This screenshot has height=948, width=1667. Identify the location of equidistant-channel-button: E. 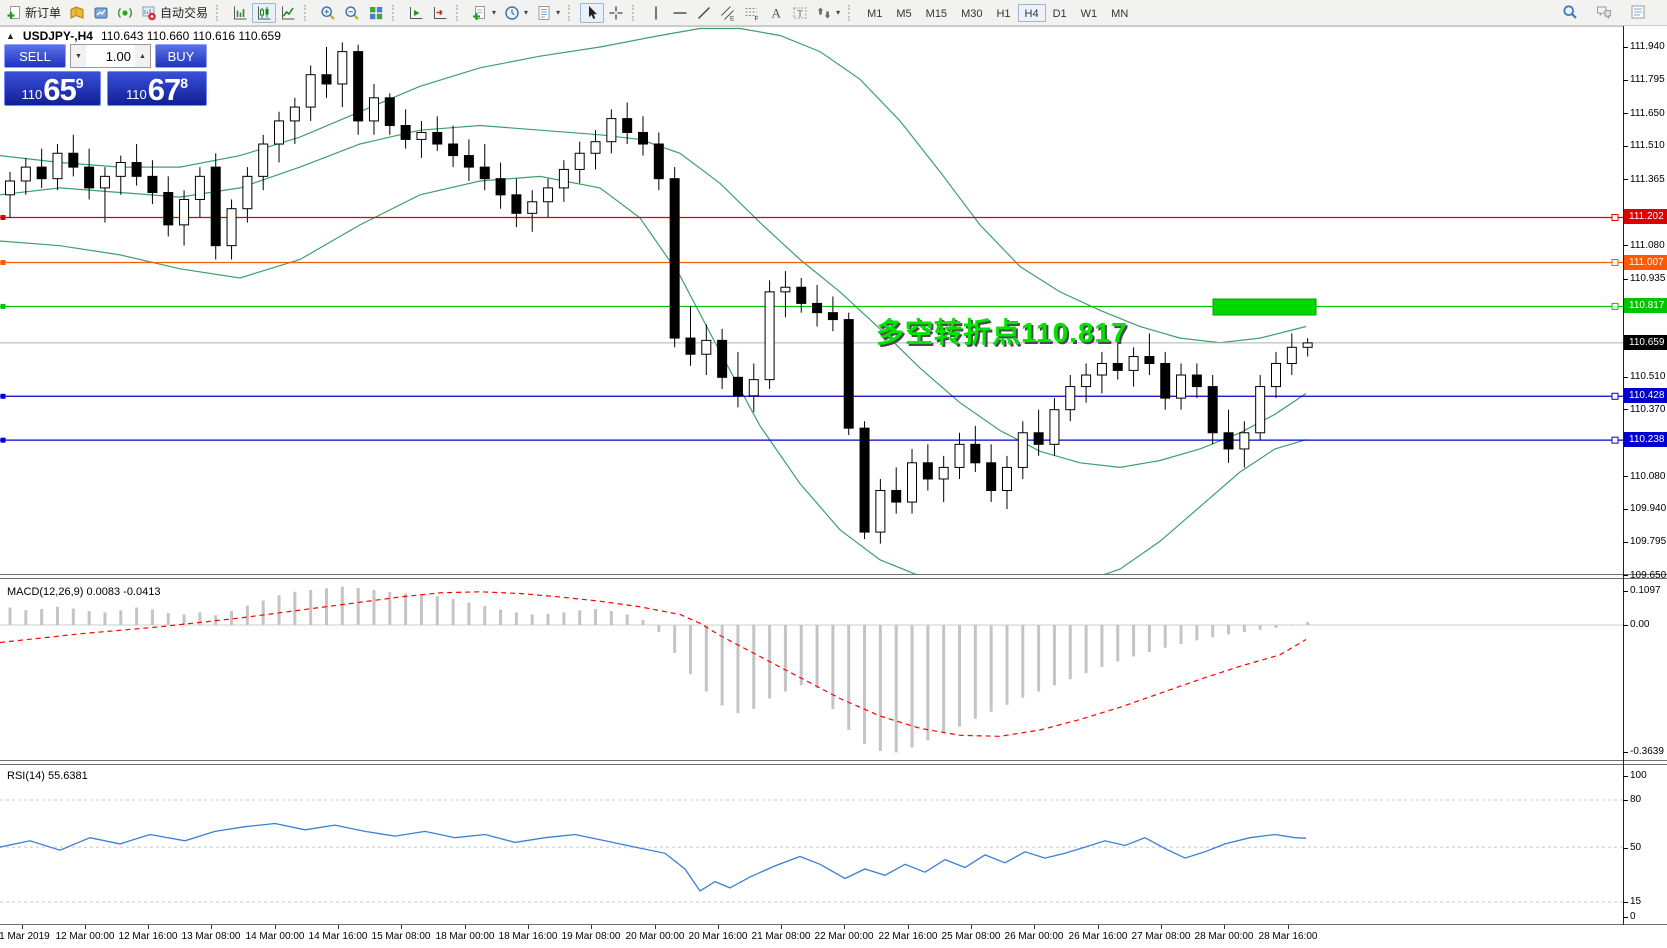
(728, 13).